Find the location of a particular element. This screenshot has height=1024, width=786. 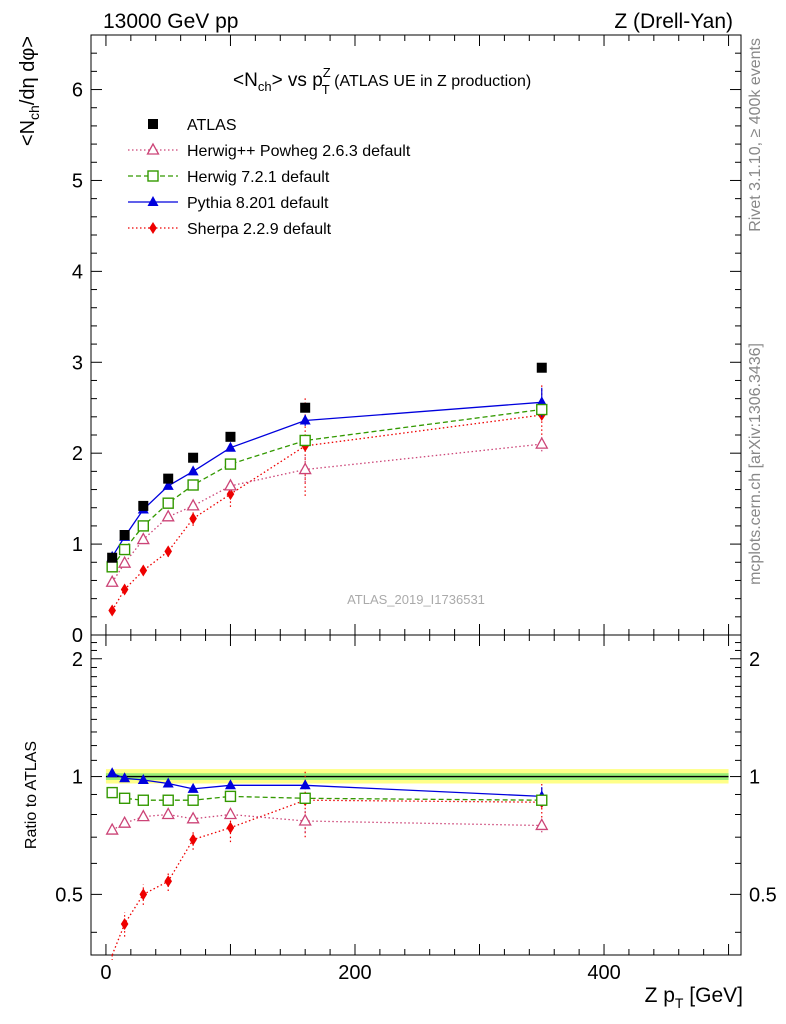

legend-entry: Sherpa 2.2.9 default is located at coordinates (259, 229).